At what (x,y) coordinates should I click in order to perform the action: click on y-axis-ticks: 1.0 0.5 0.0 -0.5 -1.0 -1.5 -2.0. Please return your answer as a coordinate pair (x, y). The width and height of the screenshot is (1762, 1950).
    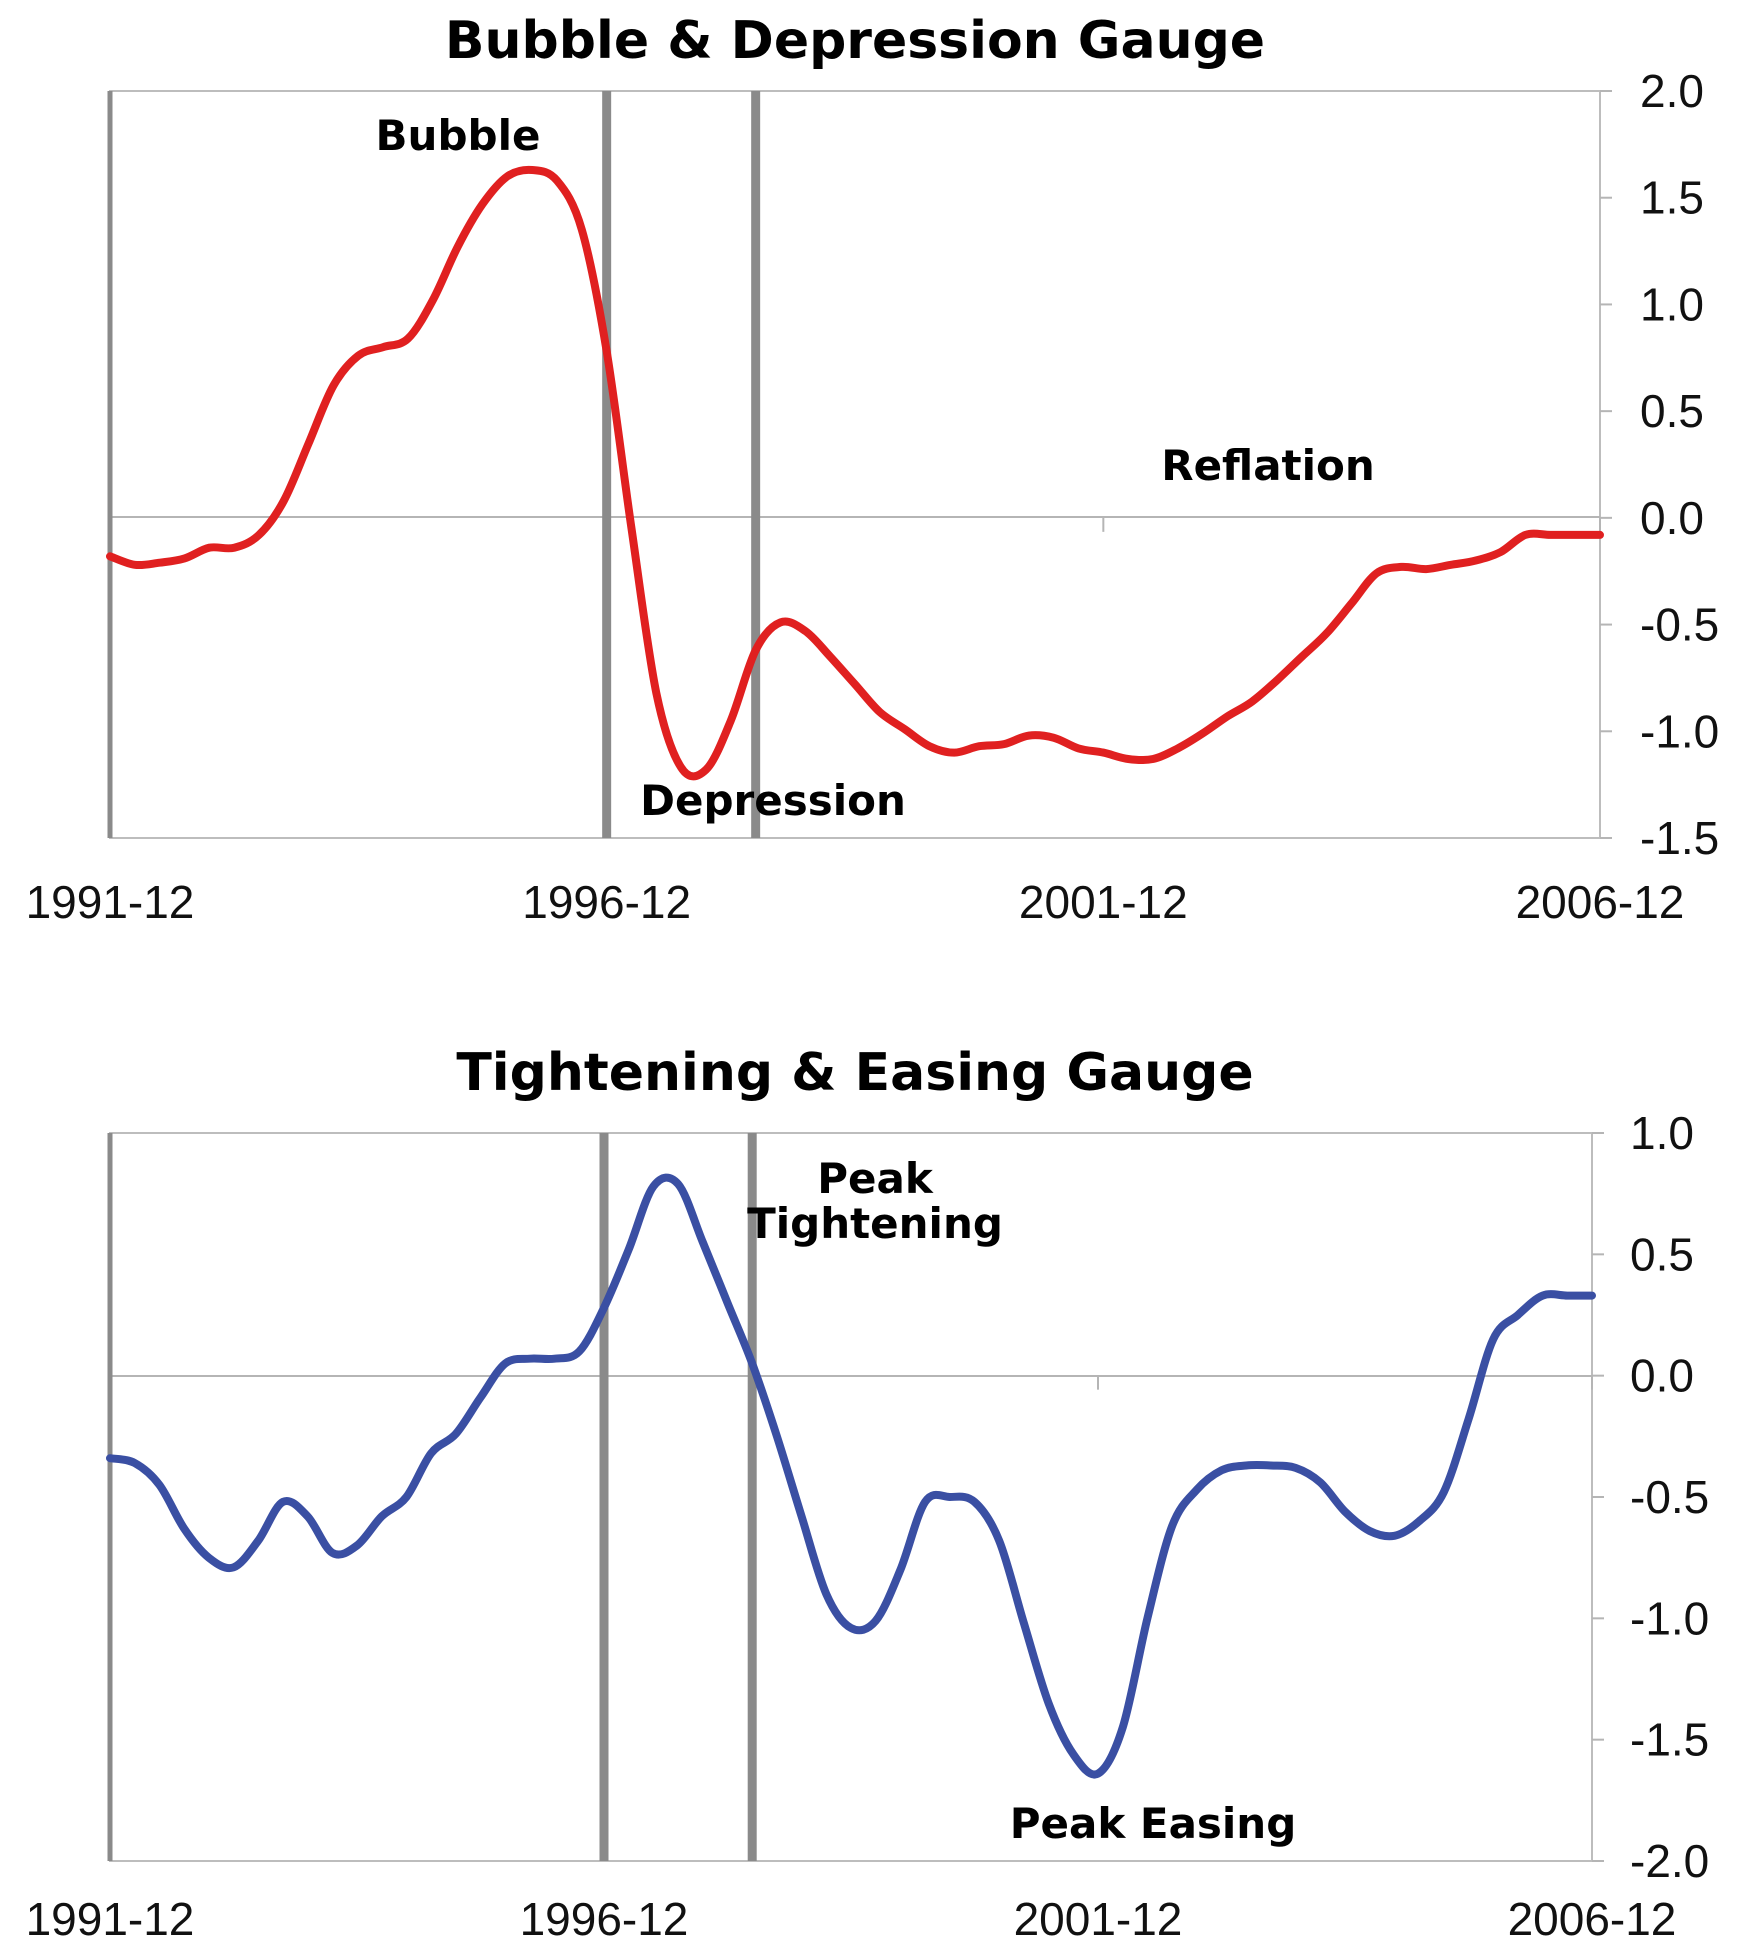
    Looking at the image, I should click on (1650, 1497).